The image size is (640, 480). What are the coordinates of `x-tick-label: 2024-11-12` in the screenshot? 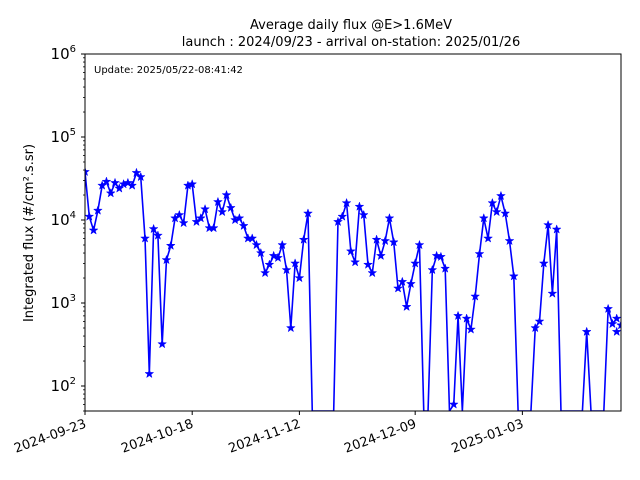 It's located at (265, 437).